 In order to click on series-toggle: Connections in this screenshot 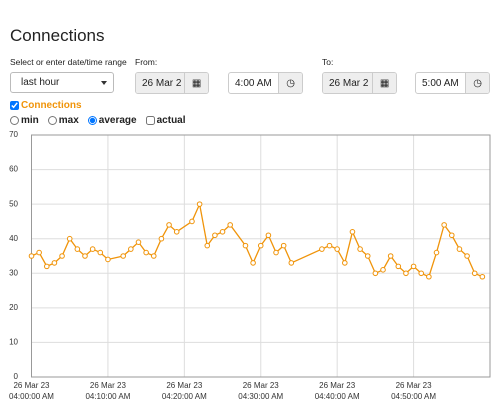, I will do `click(46, 105)`.